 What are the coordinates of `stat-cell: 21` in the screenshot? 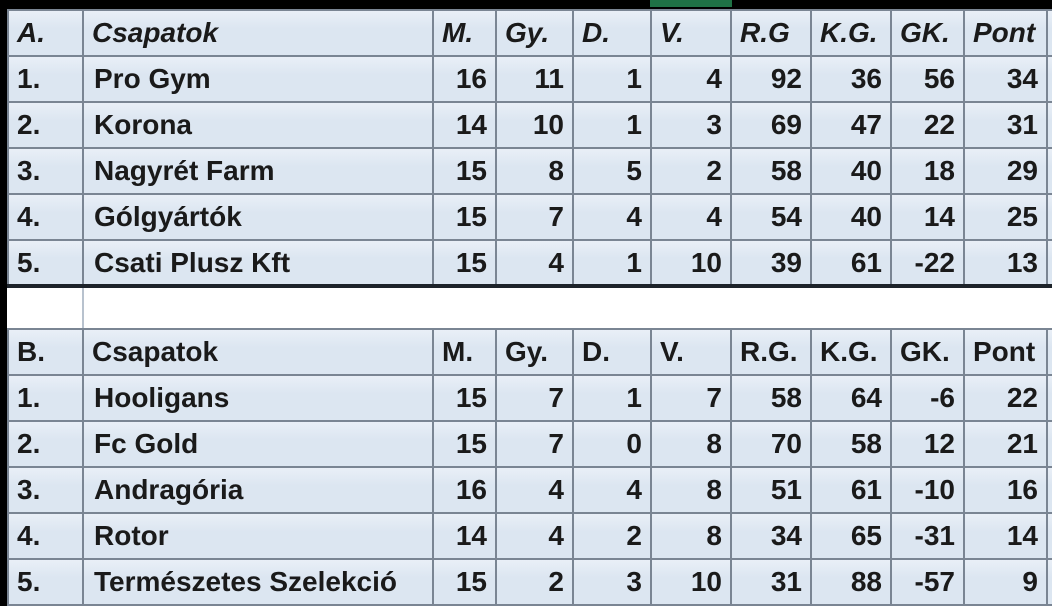 It's located at (1005, 444).